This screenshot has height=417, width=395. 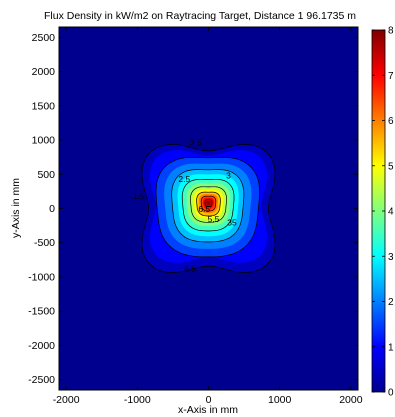 I want to click on y-tick-label: 1000, so click(x=44, y=141).